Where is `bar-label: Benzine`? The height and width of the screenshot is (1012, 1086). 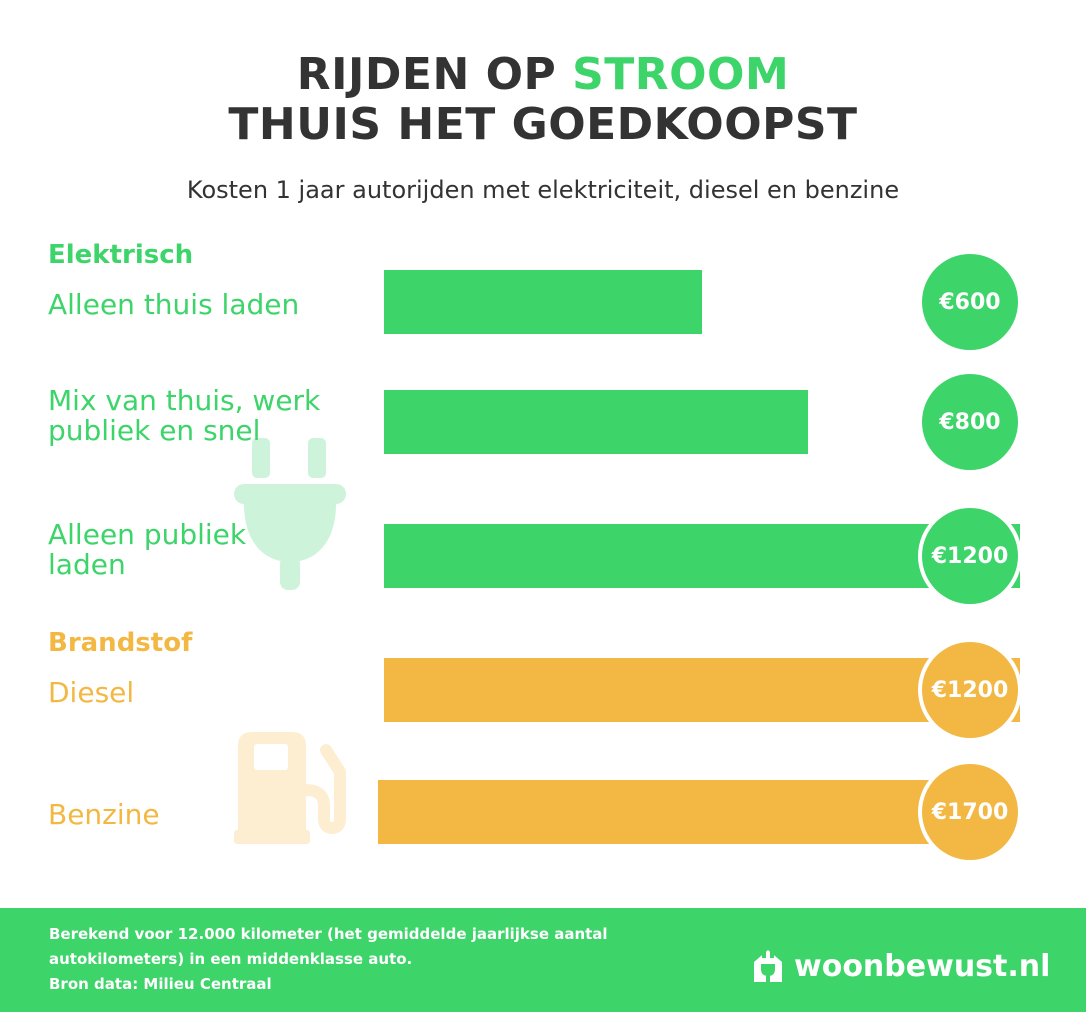 bar-label: Benzine is located at coordinates (104, 814).